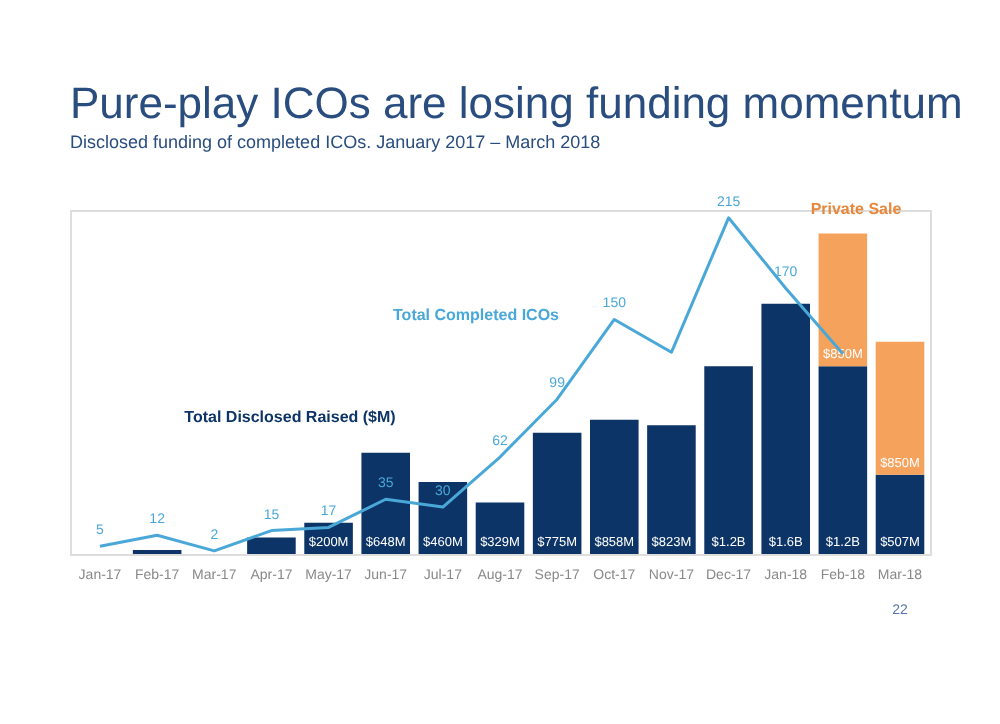 Image resolution: width=1000 pixels, height=724 pixels. What do you see at coordinates (335, 141) in the screenshot?
I see `chart-subtitle: Disclosed funding of completed ICOs. January 2017 – March 2018` at bounding box center [335, 141].